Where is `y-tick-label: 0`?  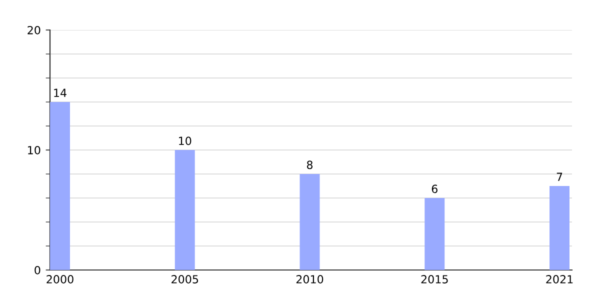 y-tick-label: 0 is located at coordinates (37, 270).